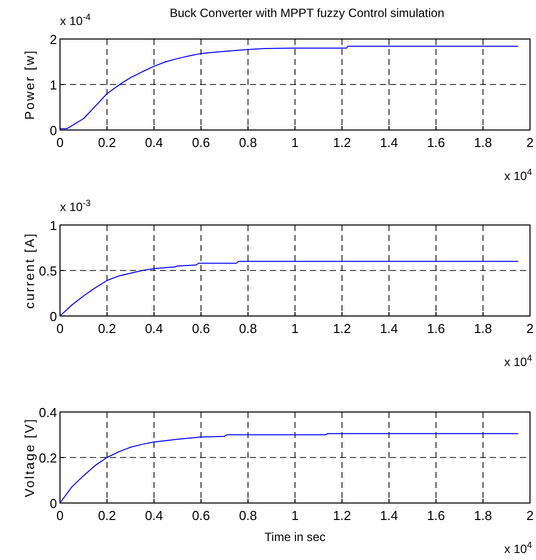 This screenshot has width=536, height=560. I want to click on y-axis-title: Power [w], so click(29, 84).